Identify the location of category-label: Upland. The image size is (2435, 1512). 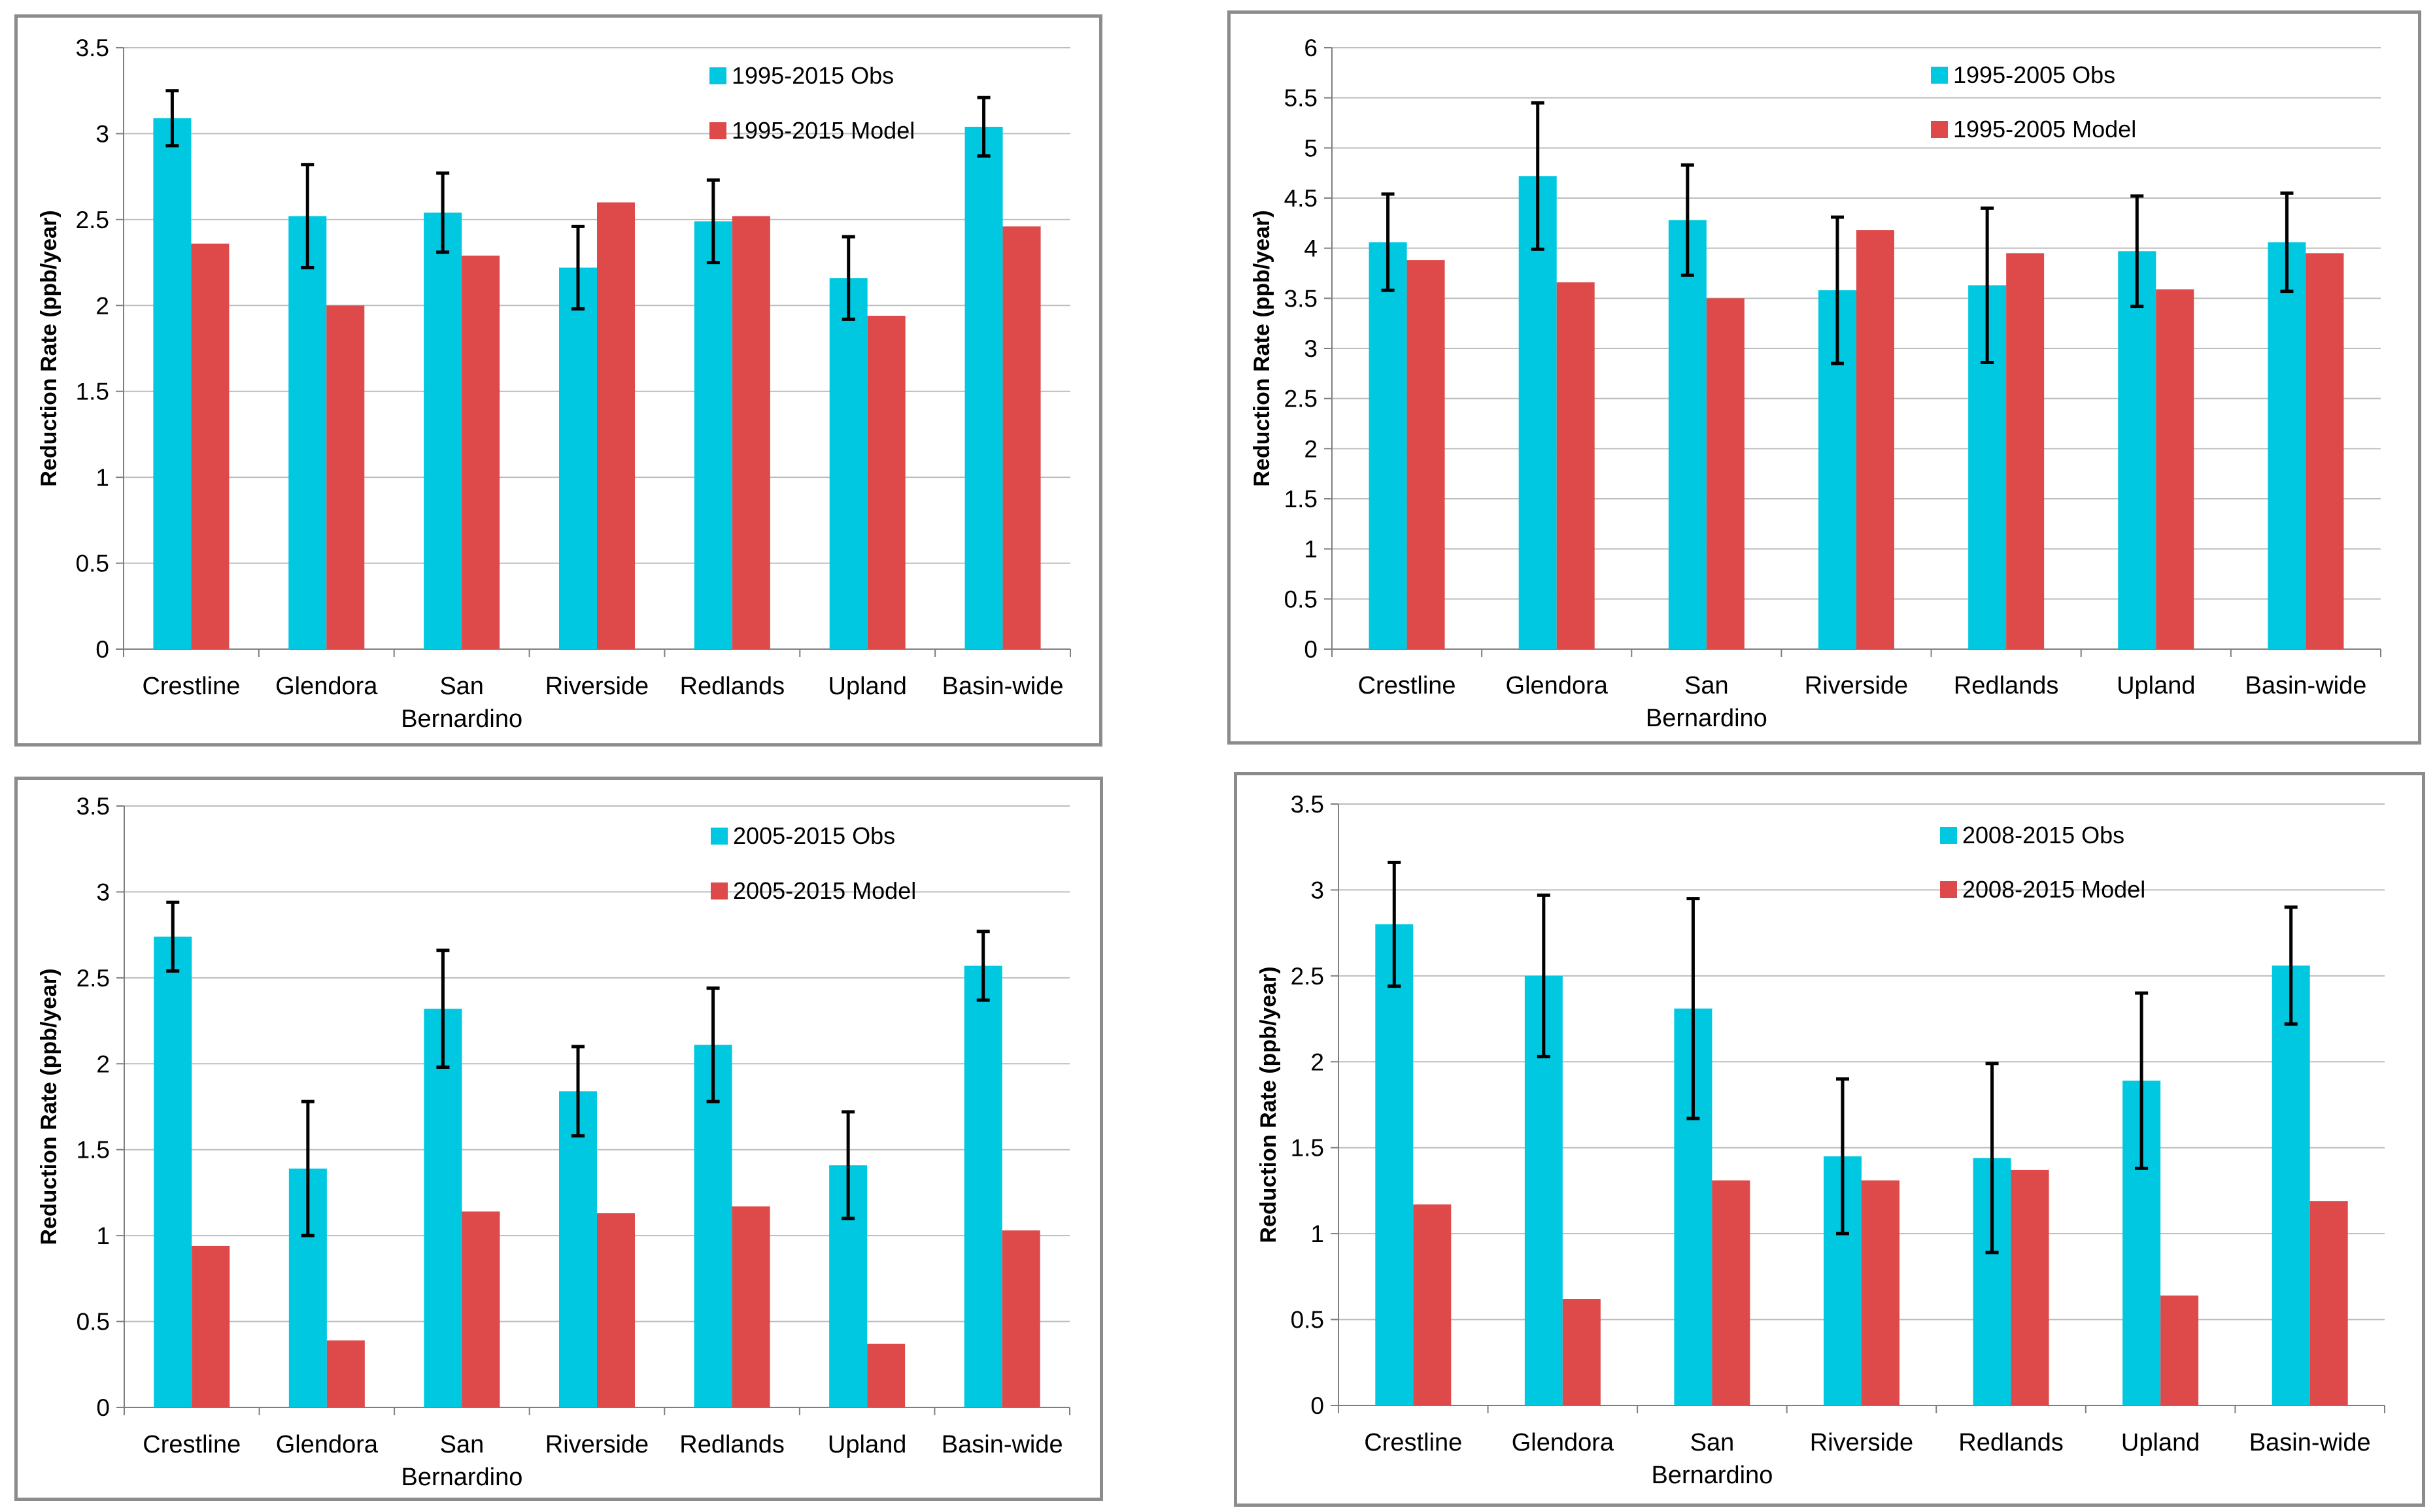
(867, 686).